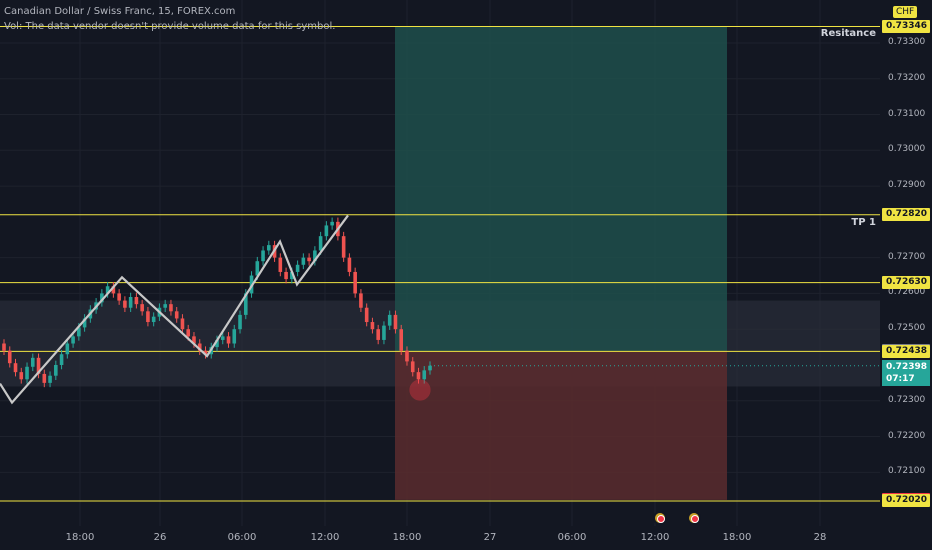  I want to click on price-tag: 0.72630, so click(906, 283).